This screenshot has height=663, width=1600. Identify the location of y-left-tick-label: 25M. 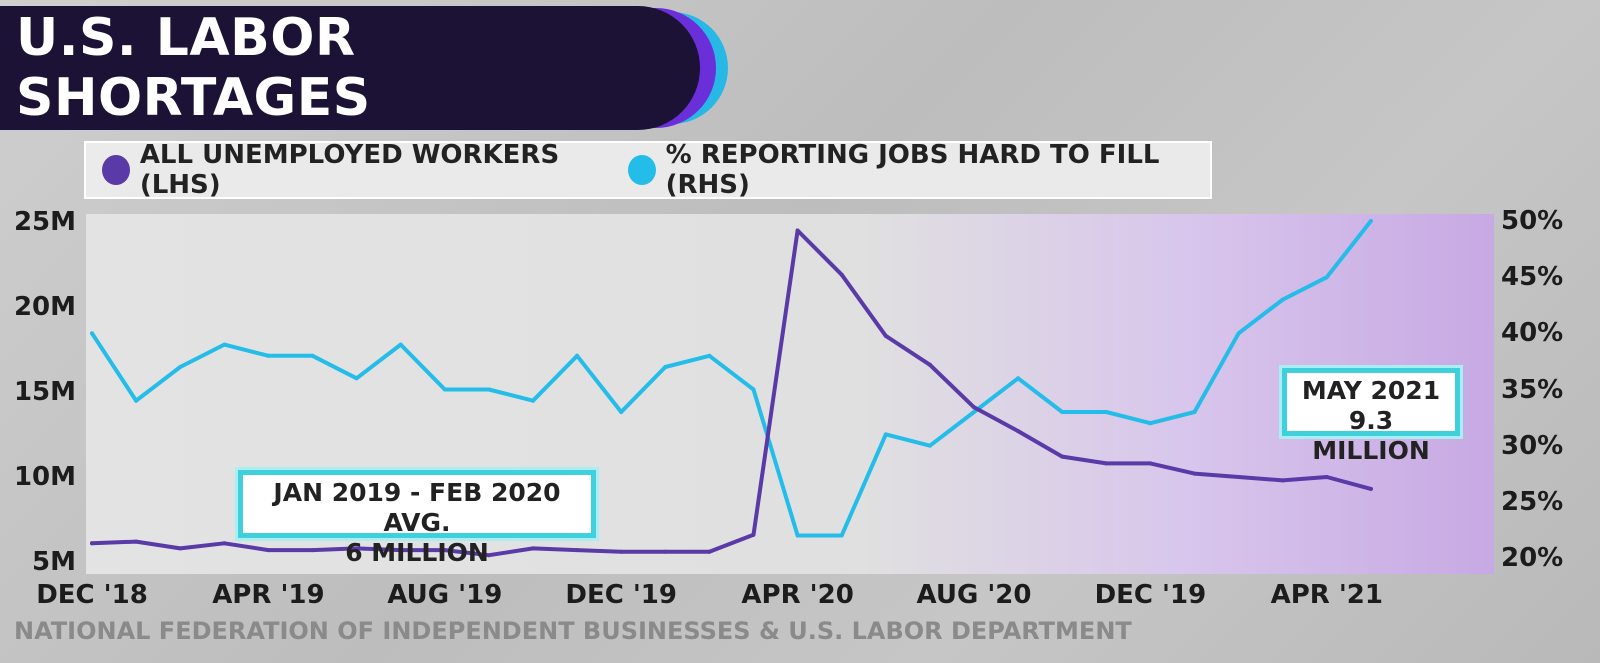
(44, 222).